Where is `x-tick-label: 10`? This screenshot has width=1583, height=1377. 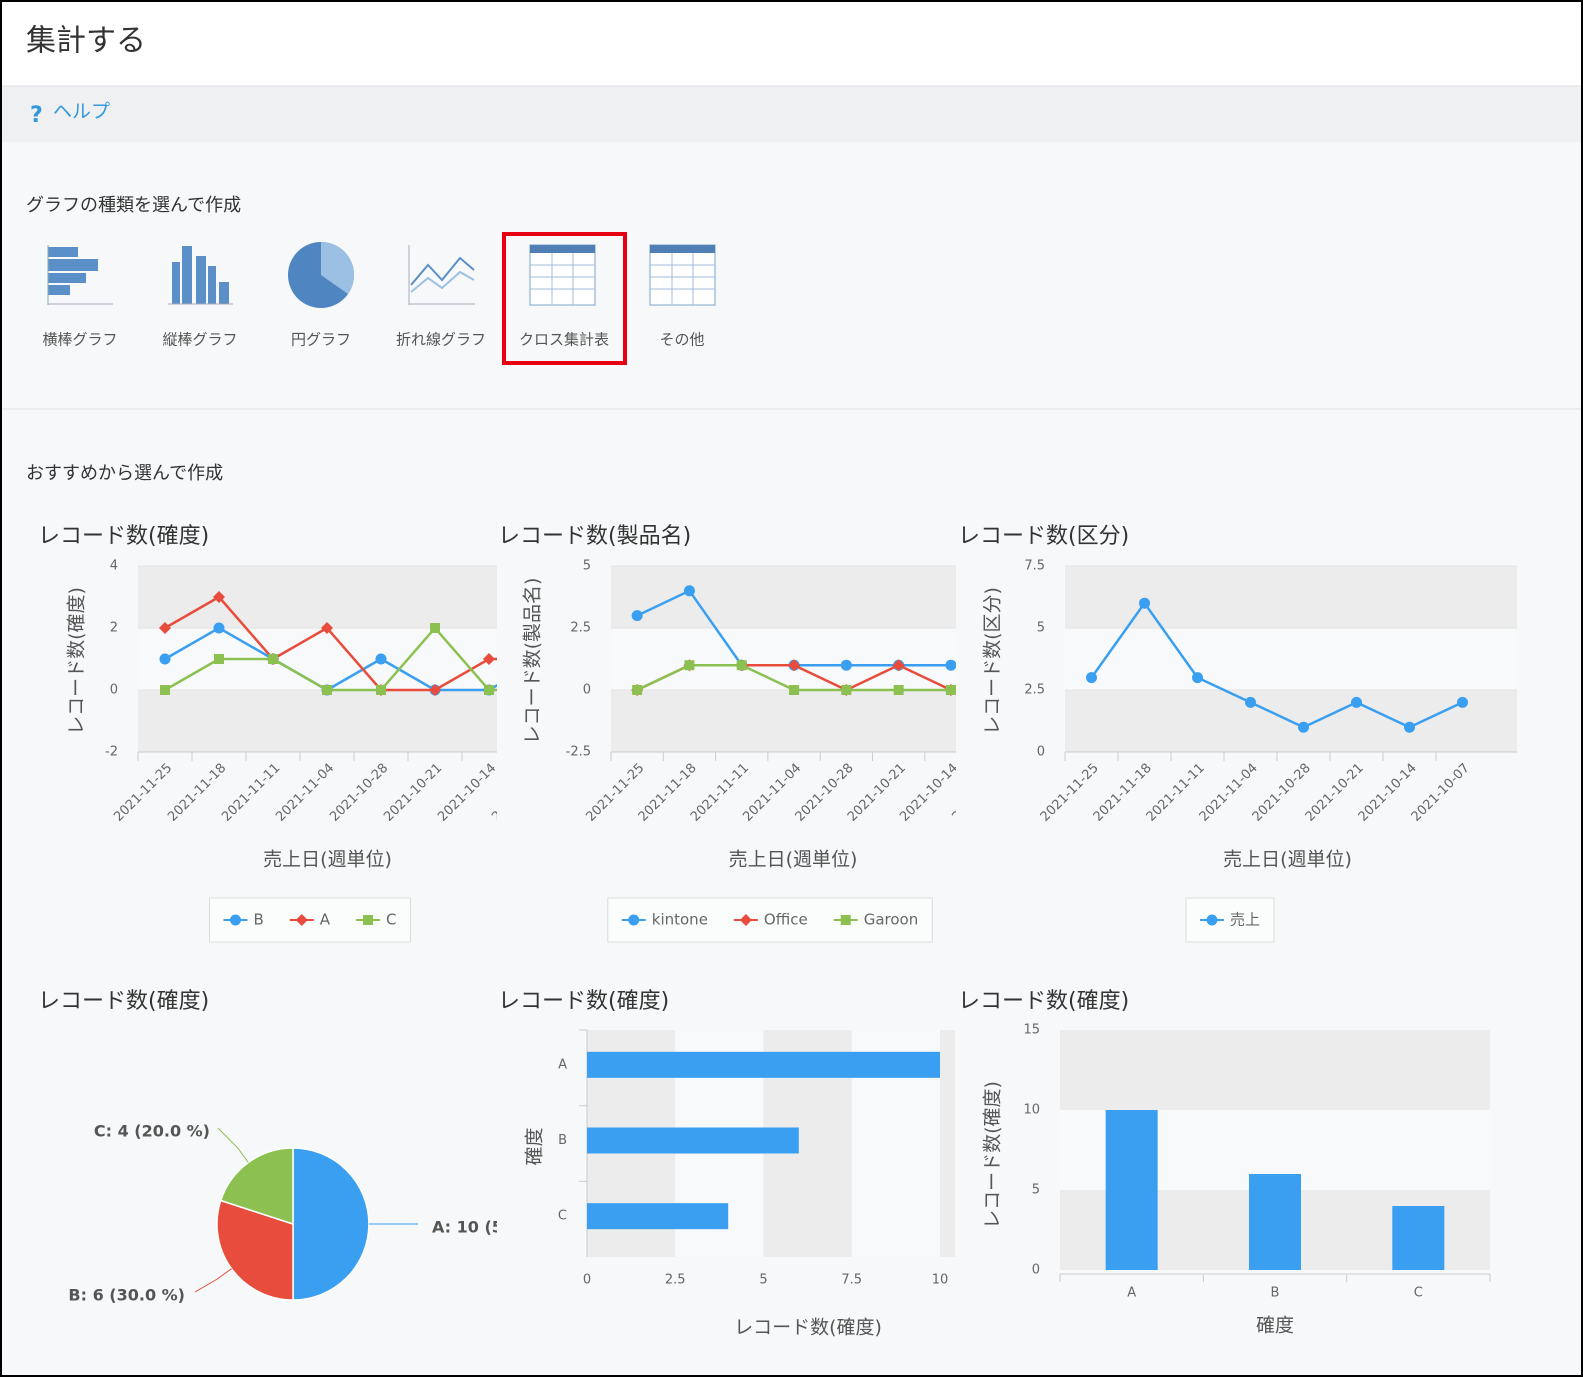 x-tick-label: 10 is located at coordinates (940, 1280).